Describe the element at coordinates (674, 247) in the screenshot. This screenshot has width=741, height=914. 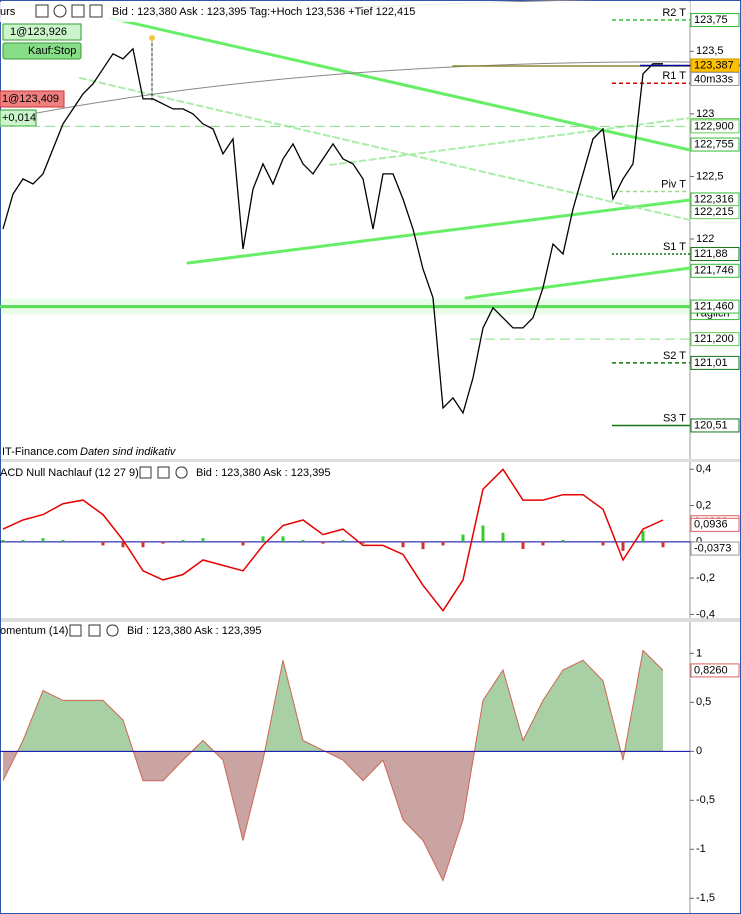
I see `pivot-label: S1 T` at that location.